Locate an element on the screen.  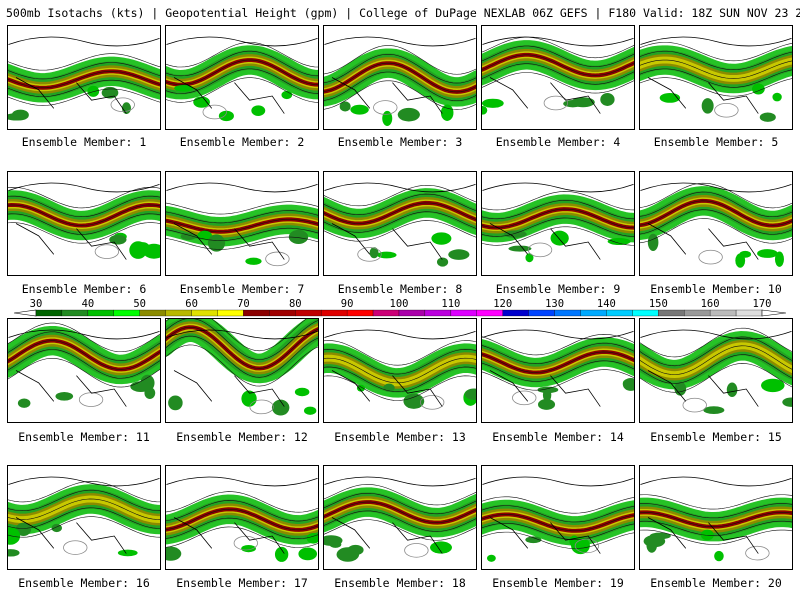
ensemble-member-label: Ensemble Member: 6 is located at coordinates (84, 289).